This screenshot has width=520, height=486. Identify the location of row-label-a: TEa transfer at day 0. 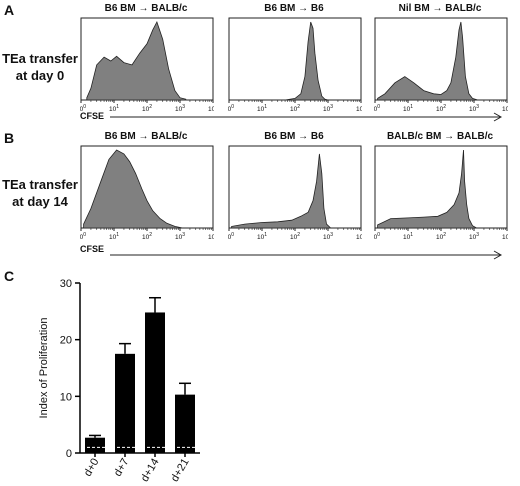
(40, 67).